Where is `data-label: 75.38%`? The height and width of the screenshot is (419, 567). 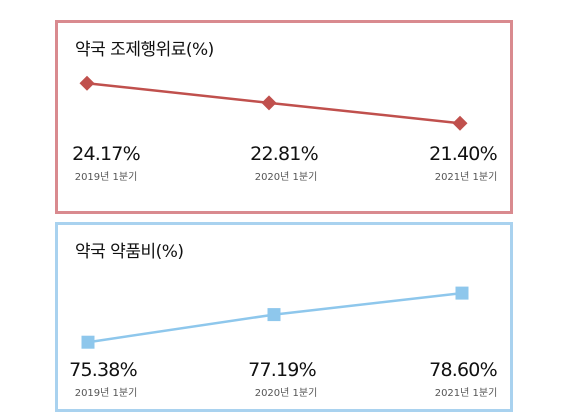 data-label: 75.38% is located at coordinates (103, 370).